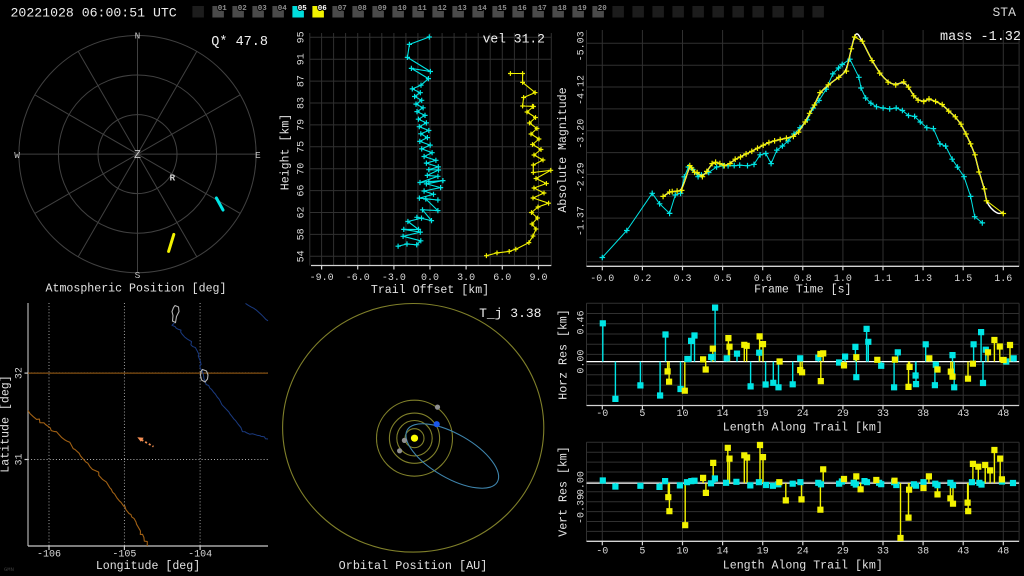 Image resolution: width=1024 pixels, height=576 pixels. Describe the element at coordinates (200, 555) in the screenshot. I see `svg-text: -104` at that location.